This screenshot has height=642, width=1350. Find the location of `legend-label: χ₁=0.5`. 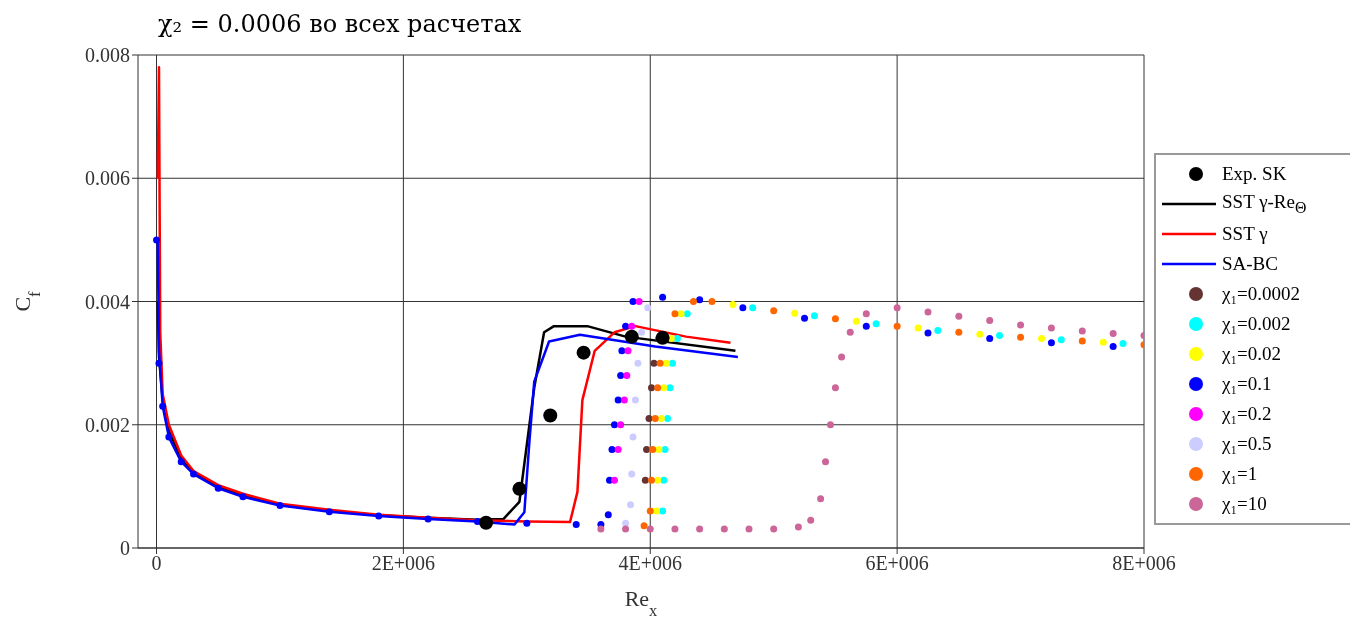

legend-label: χ₁=0.5 is located at coordinates (1247, 444).